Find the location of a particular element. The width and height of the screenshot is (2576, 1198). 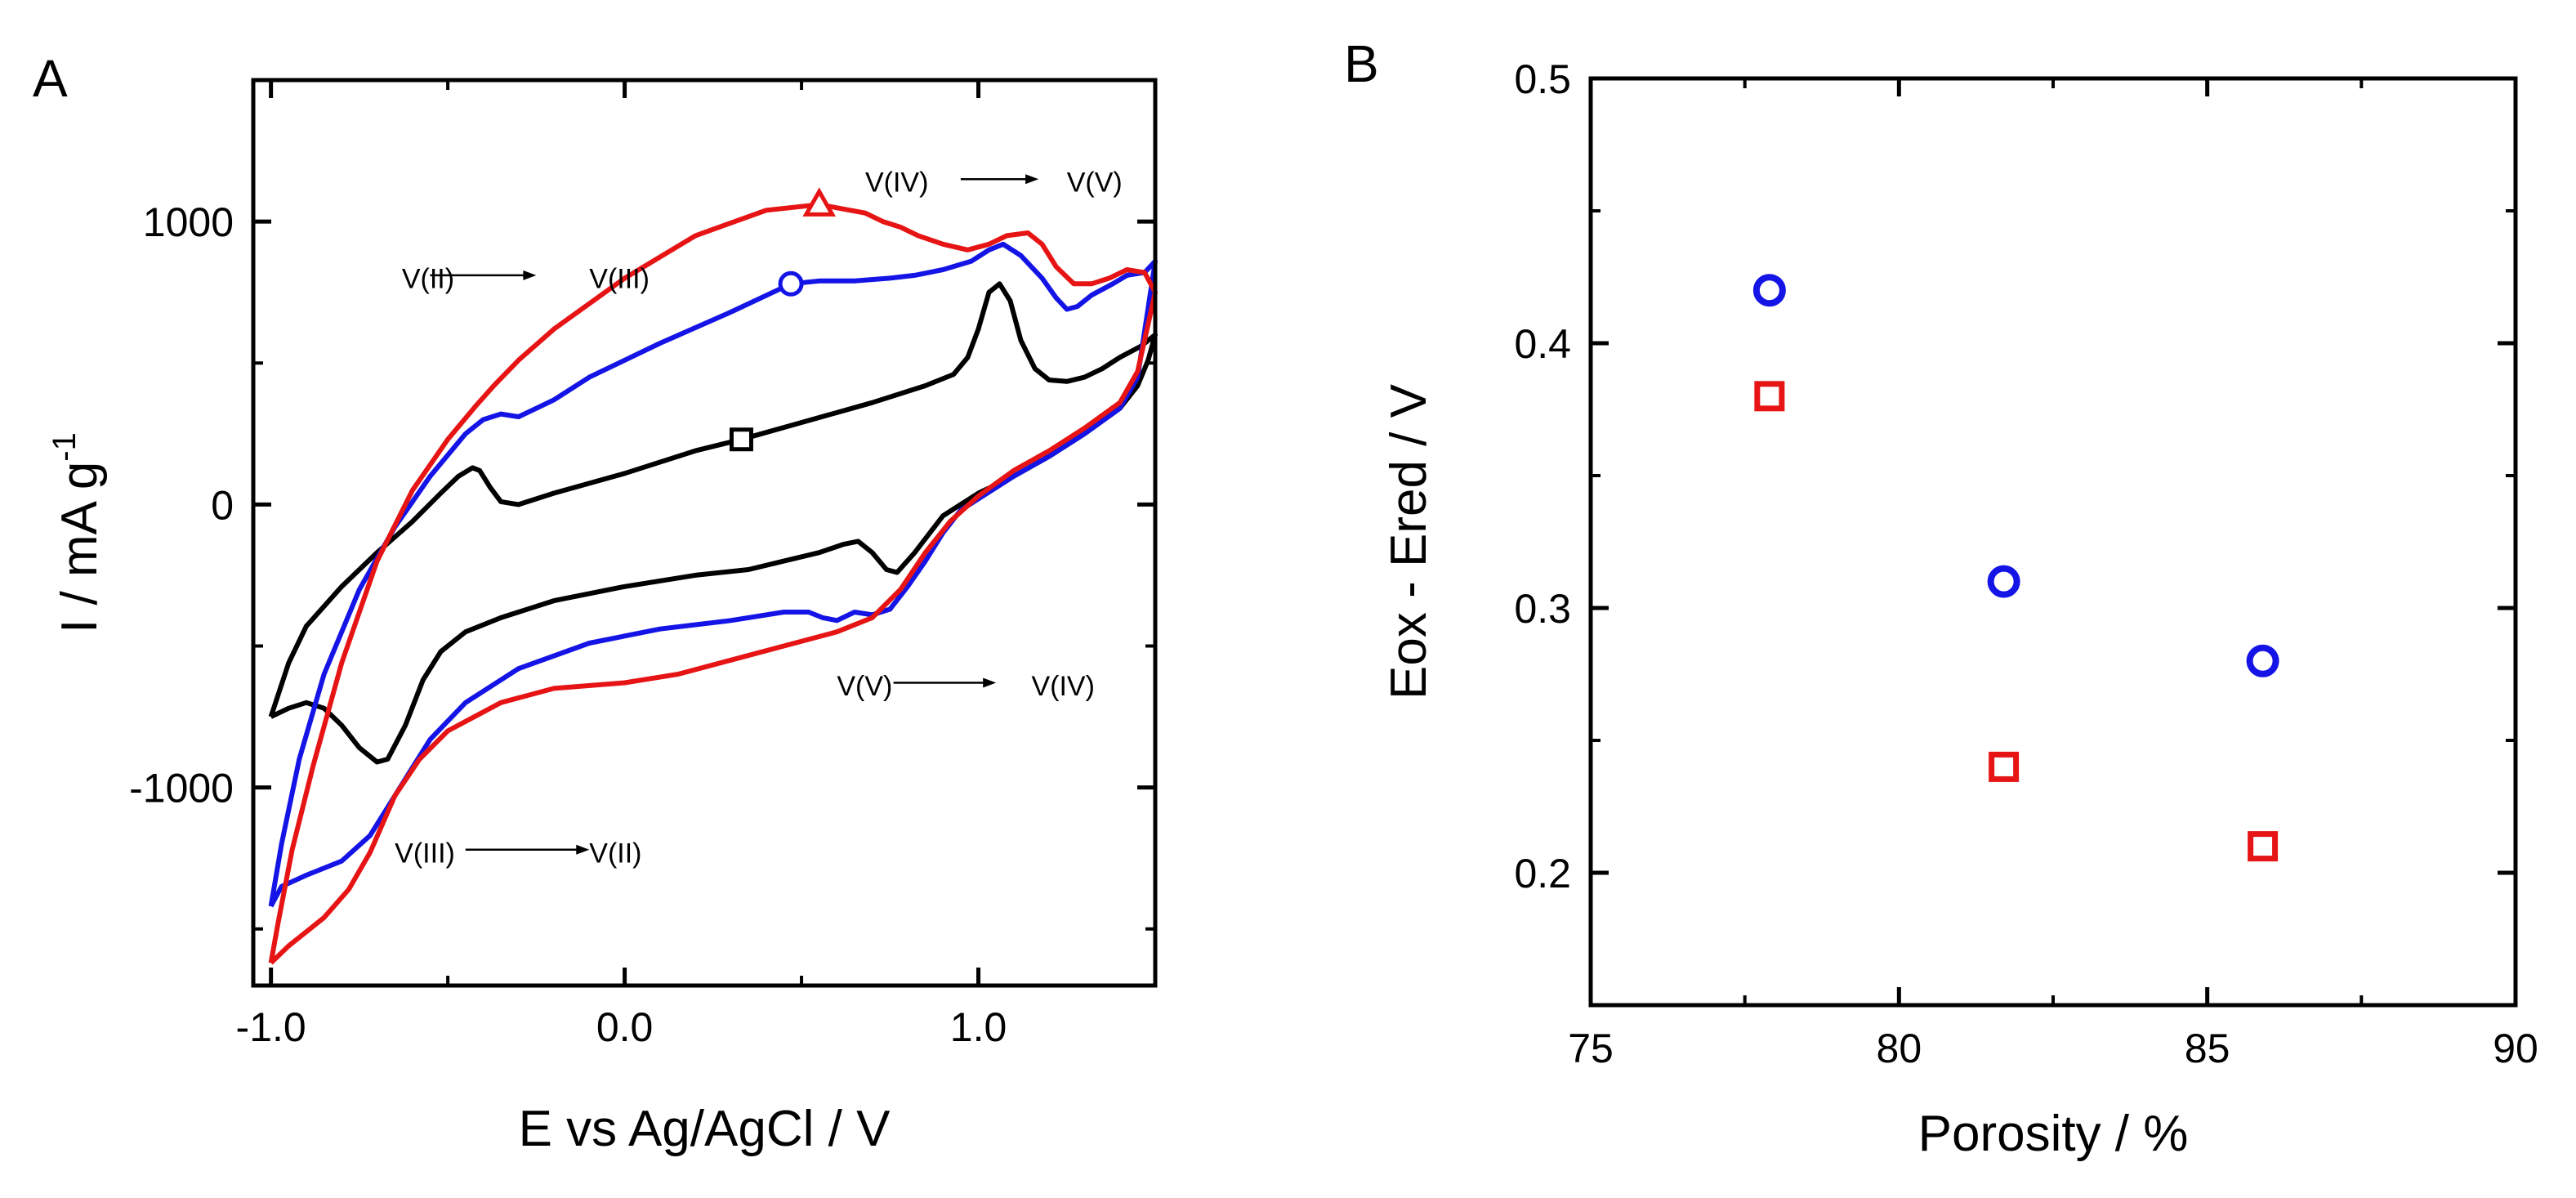

annotation-to-label: V(III) is located at coordinates (620, 278).